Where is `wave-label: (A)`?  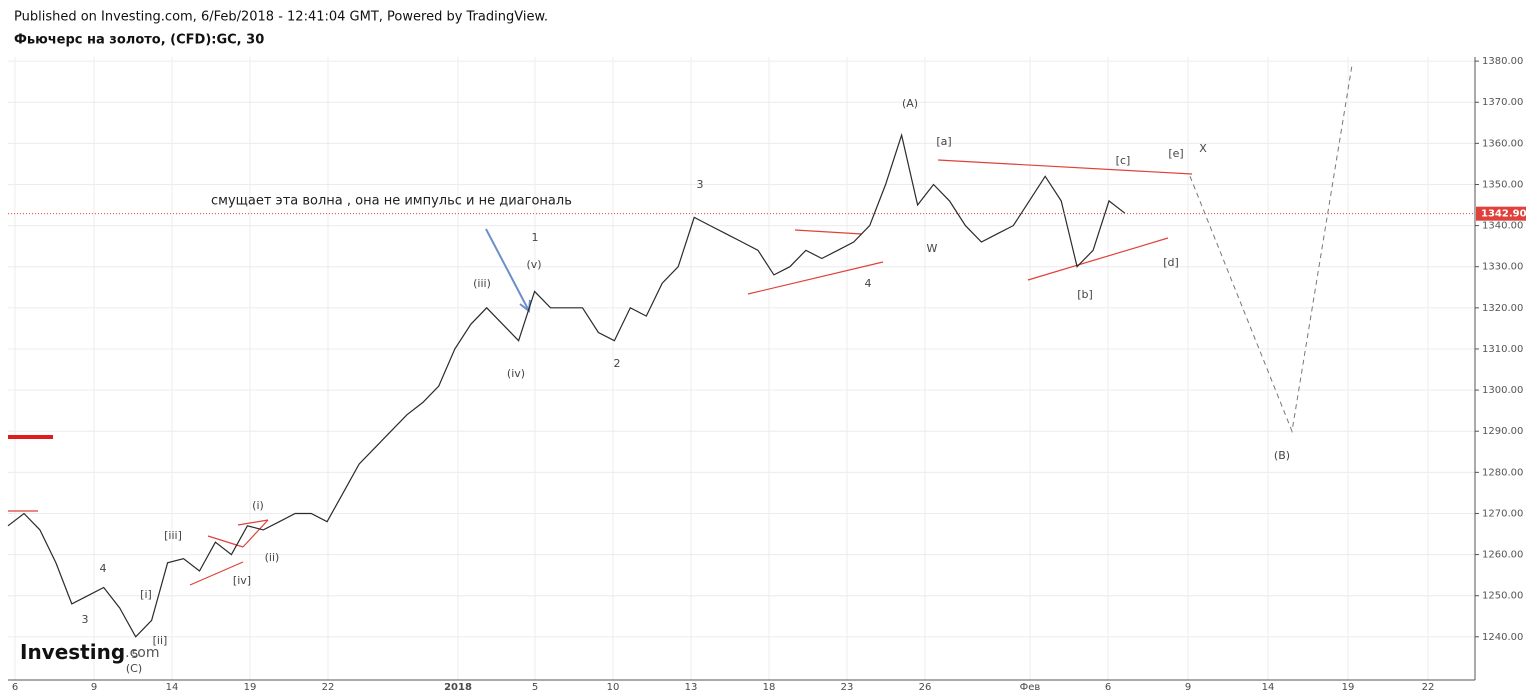 wave-label: (A) is located at coordinates (910, 103).